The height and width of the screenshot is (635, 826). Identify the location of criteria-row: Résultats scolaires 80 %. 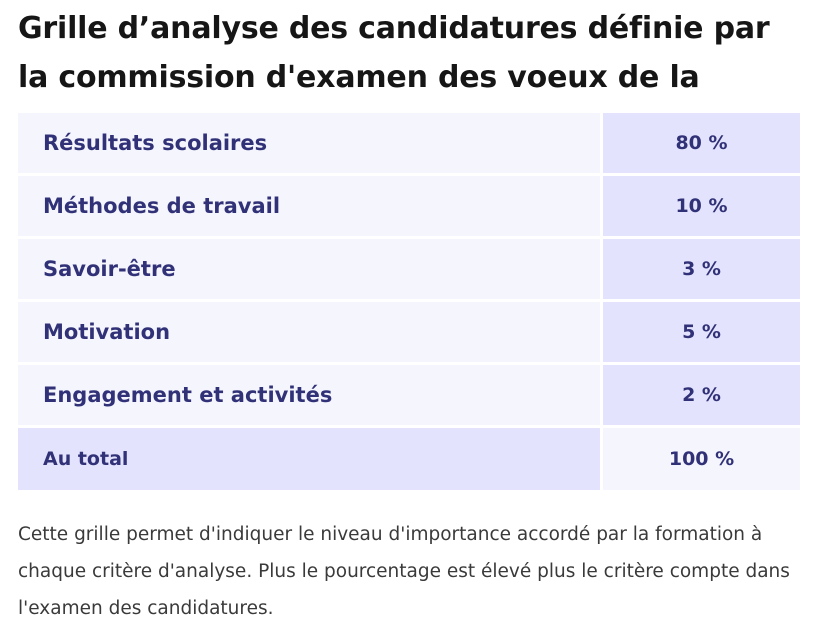
(409, 144).